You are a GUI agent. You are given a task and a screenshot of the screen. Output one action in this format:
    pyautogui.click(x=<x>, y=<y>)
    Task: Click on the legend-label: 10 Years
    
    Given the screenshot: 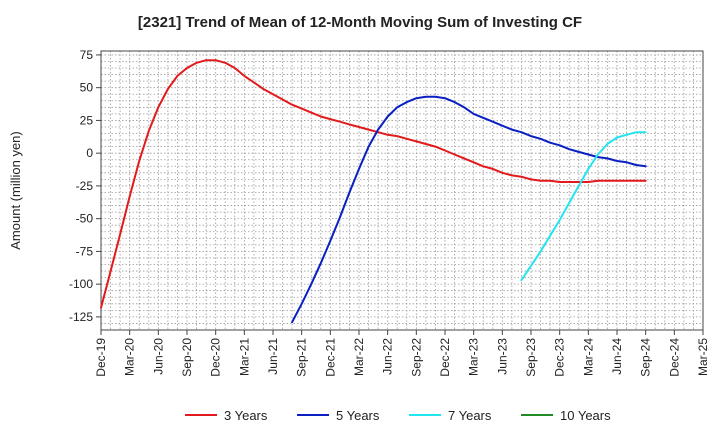 What is the action you would take?
    pyautogui.click(x=585, y=415)
    